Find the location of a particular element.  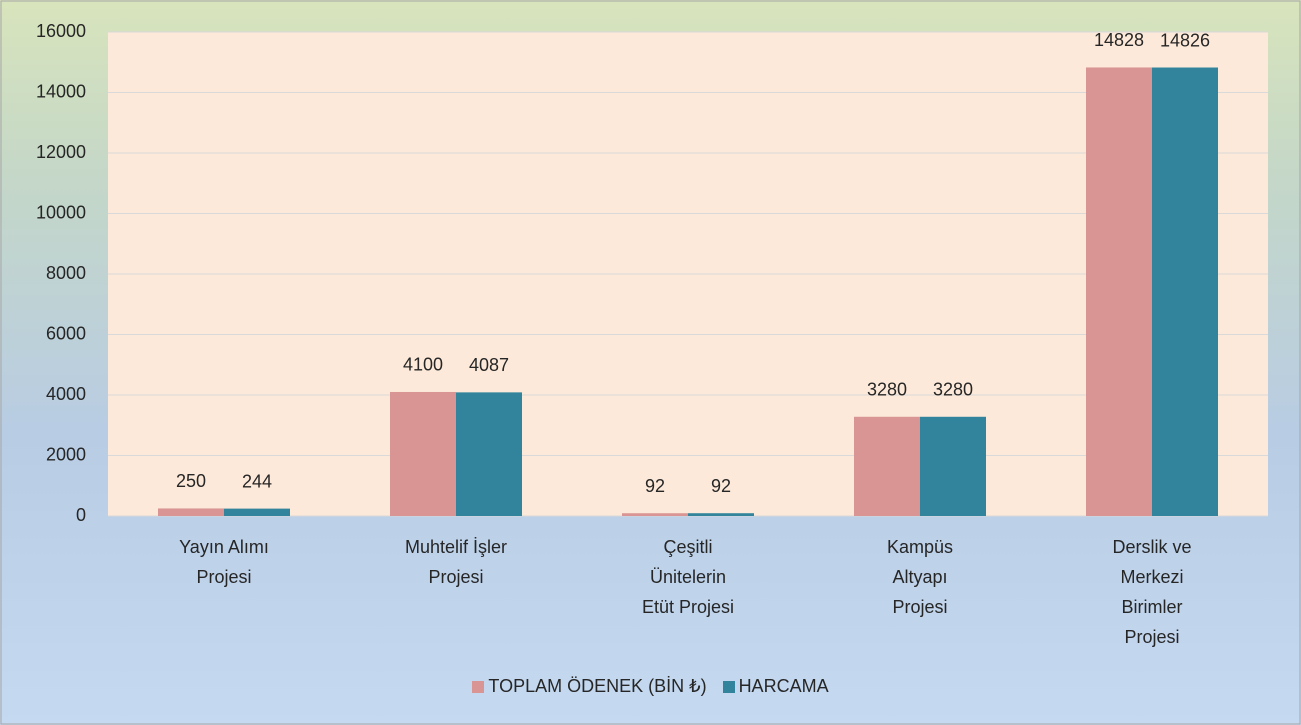

x-tick-label: Yayın Alımı Projesi is located at coordinates (224, 562).